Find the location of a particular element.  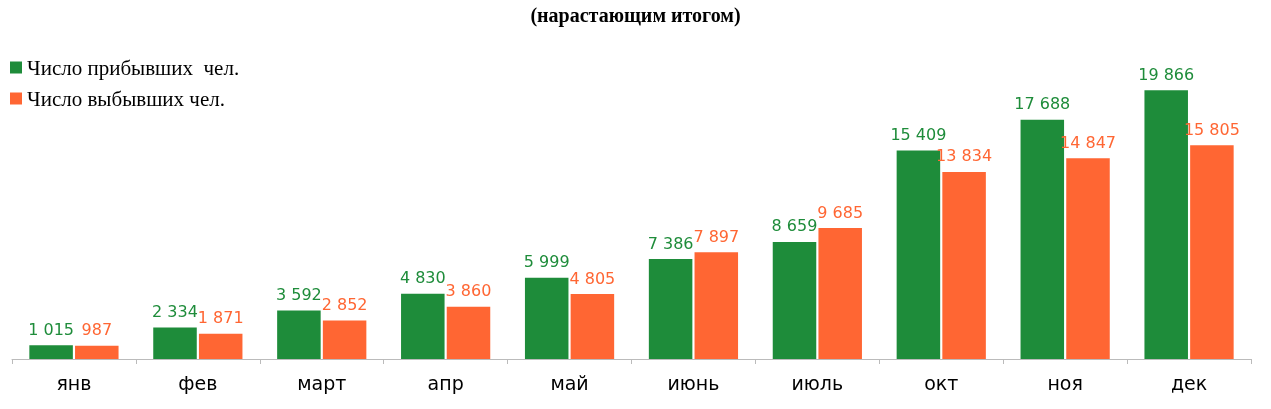

x-tick-label: июль is located at coordinates (817, 382).